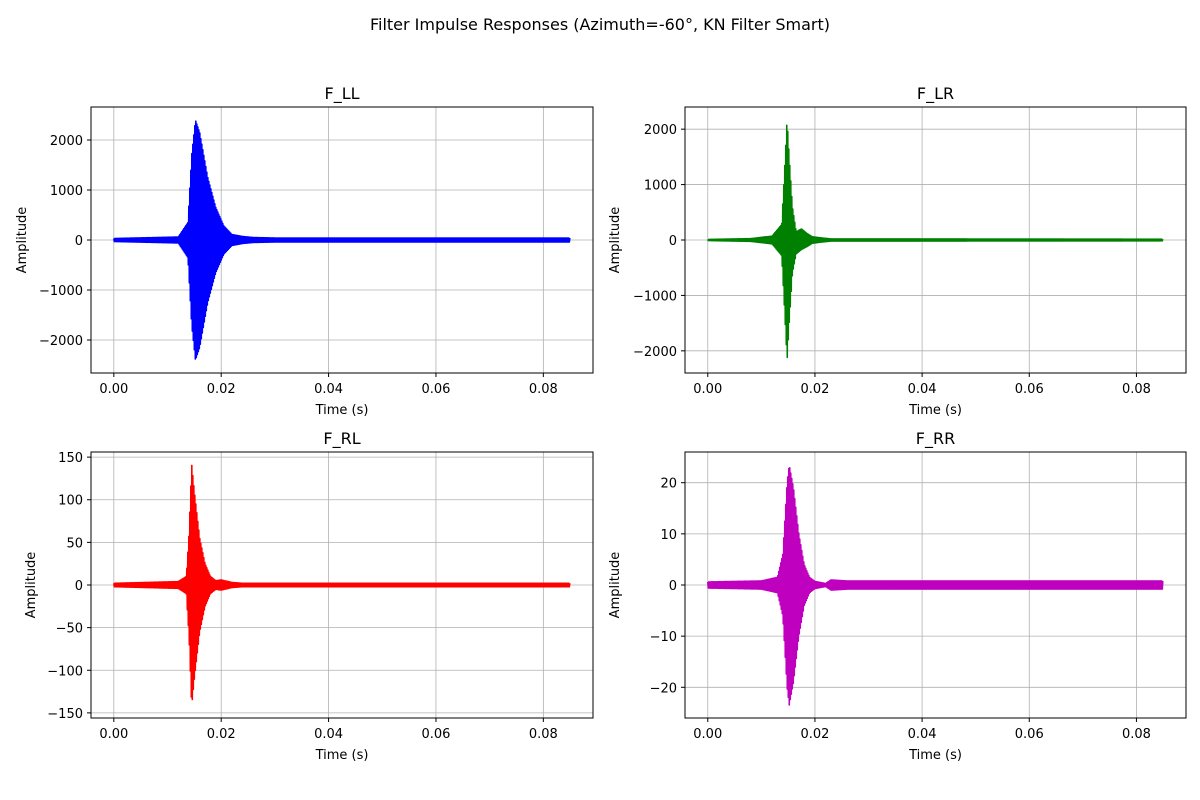 This screenshot has width=1200, height=800. Describe the element at coordinates (341, 94) in the screenshot. I see `subplot-title: F_LL` at that location.